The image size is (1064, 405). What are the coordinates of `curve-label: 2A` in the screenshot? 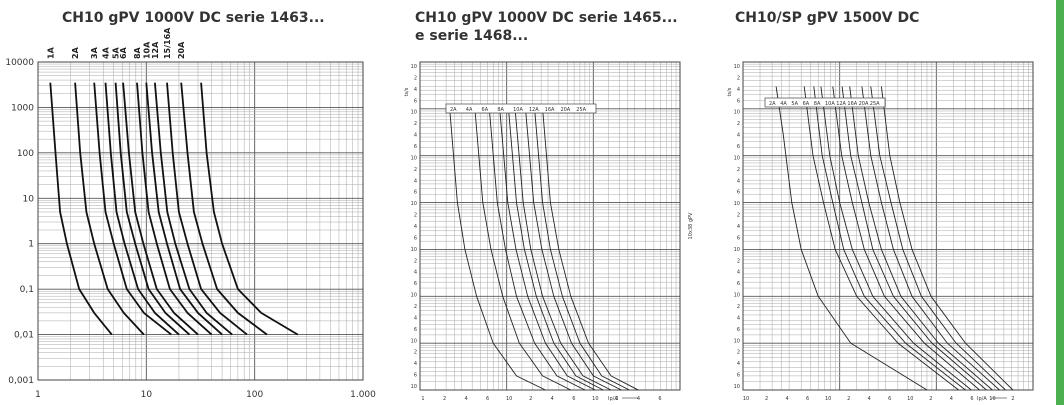 It's located at (75, 52).